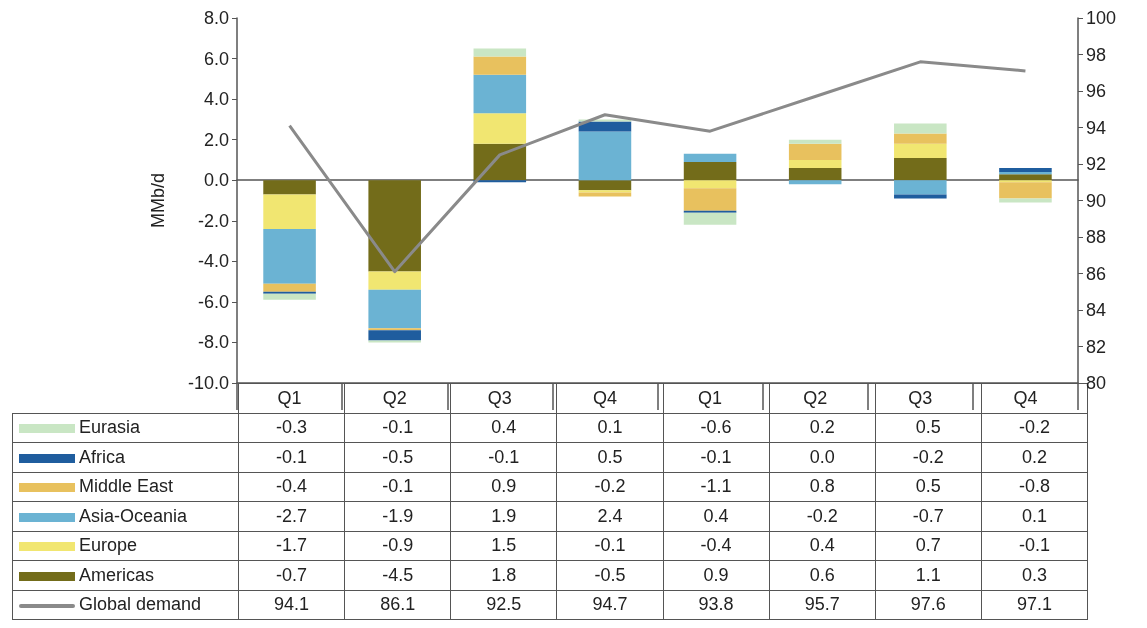  I want to click on data-label: 2.4, so click(609, 516).